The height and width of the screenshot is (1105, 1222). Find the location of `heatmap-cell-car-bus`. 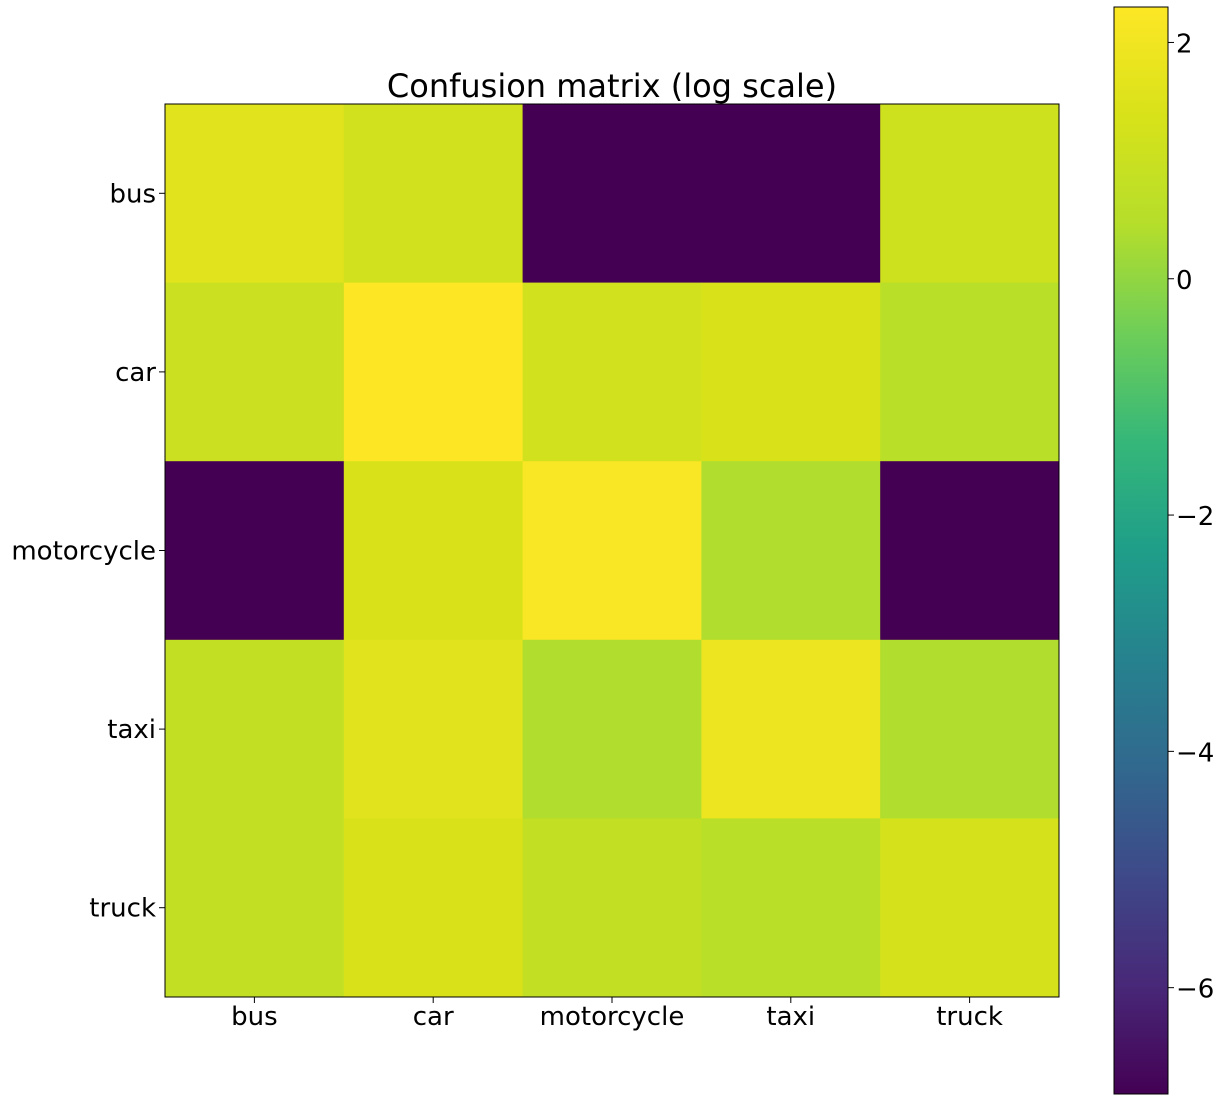

heatmap-cell-car-bus is located at coordinates (255, 372).